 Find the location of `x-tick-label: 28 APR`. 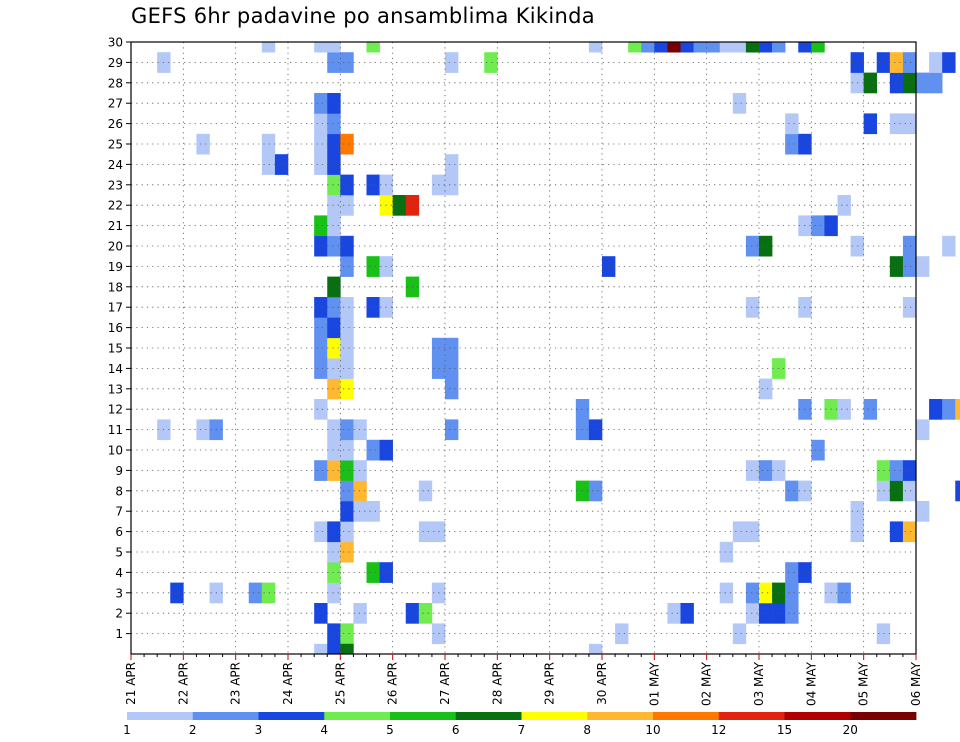

x-tick-label: 28 APR is located at coordinates (497, 683).